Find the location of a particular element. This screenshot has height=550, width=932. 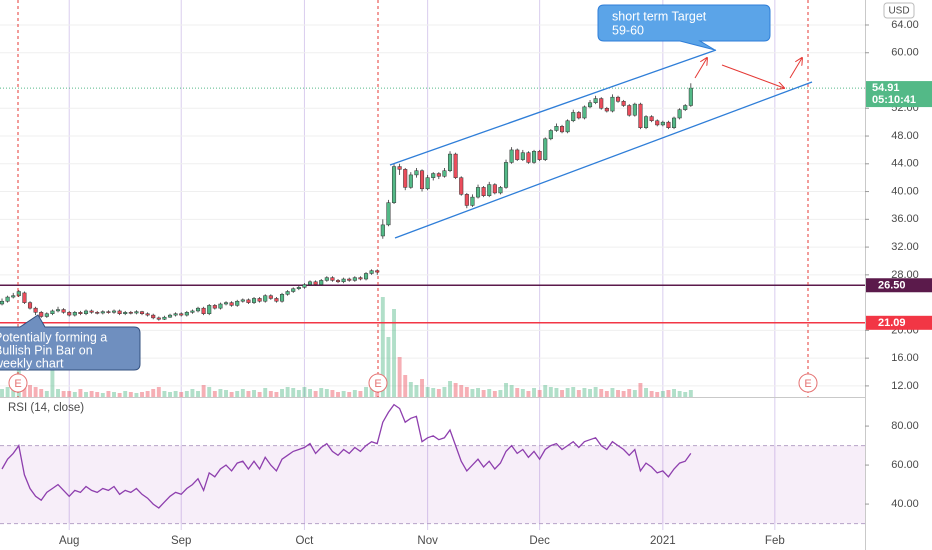

x-tick-label: Nov is located at coordinates (427, 541).